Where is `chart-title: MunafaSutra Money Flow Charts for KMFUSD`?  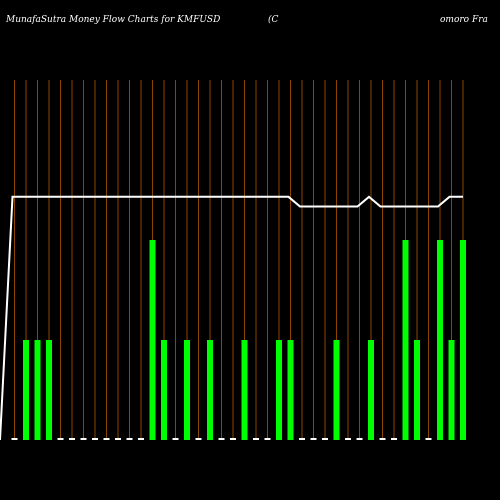
chart-title: MunafaSutra Money Flow Charts for KMFUSD is located at coordinates (112, 20).